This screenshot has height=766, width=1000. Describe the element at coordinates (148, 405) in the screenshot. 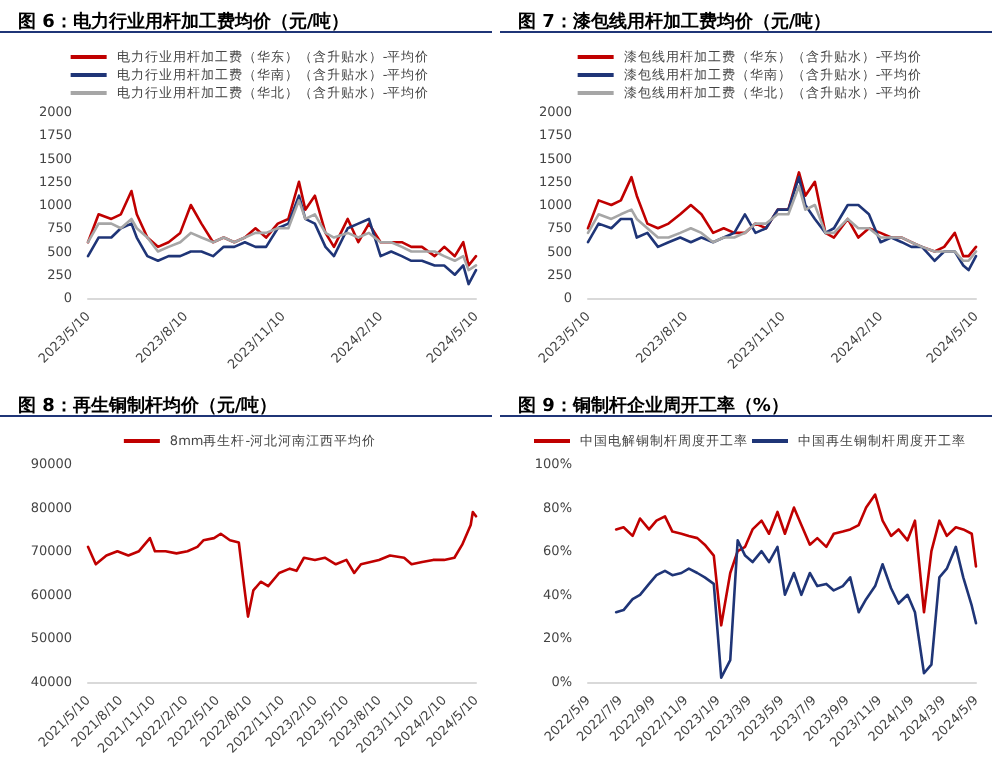

I see `chart-title: 图 8：再生铜制杆均价（元/吨）` at that location.